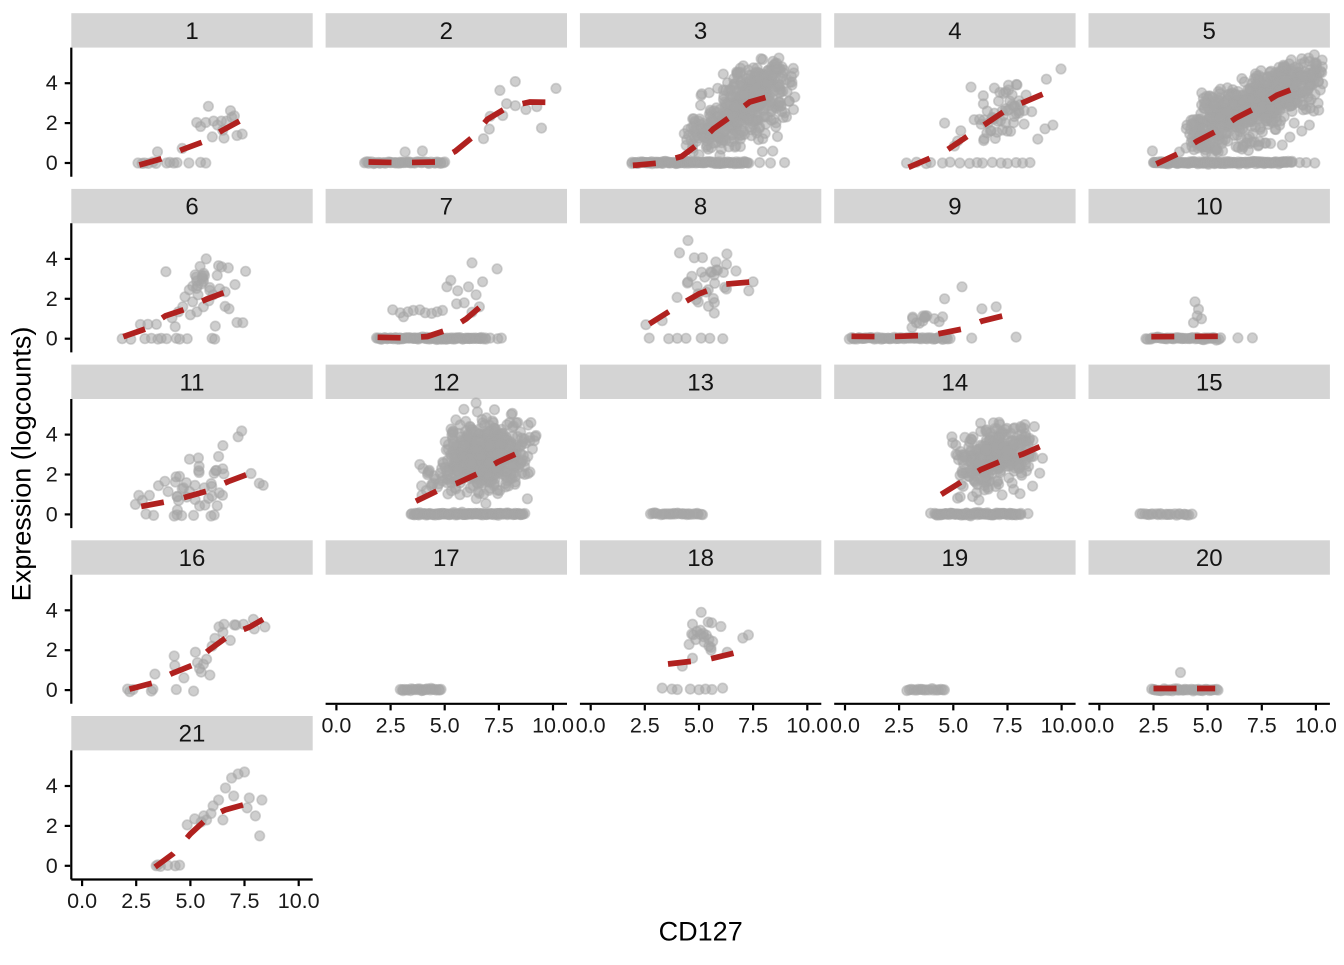  I want to click on svg-text: Expression (logcounts), so click(22, 464).